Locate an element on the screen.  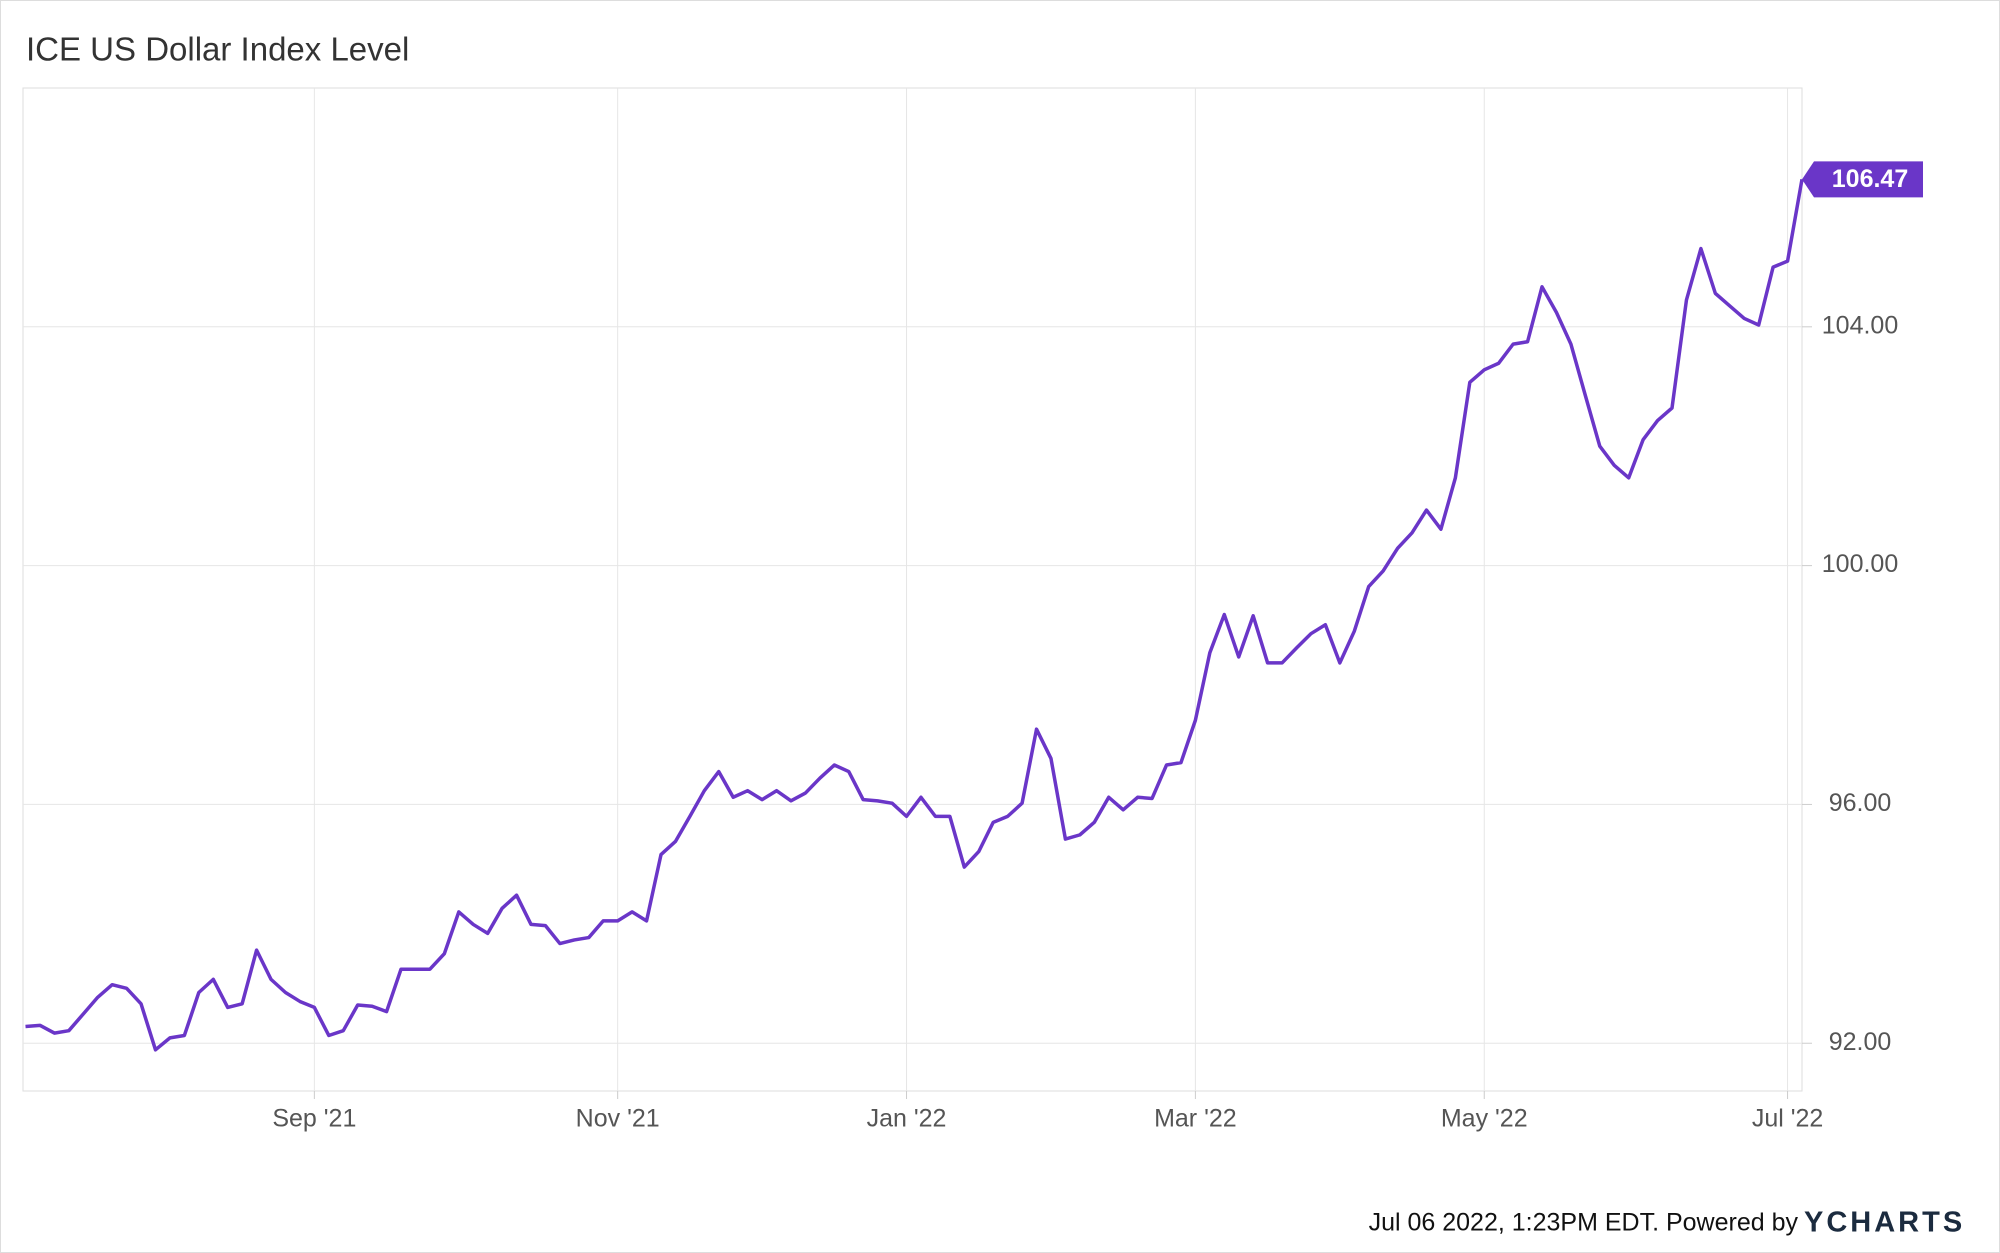
y-tick-label: 92.00 is located at coordinates (1860, 1042).